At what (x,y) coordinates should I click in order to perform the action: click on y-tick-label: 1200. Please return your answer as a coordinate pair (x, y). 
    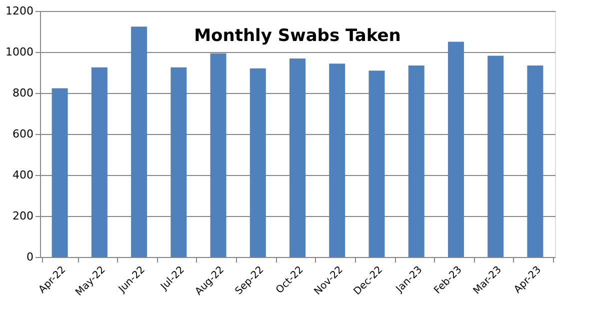
    Looking at the image, I should click on (20, 11).